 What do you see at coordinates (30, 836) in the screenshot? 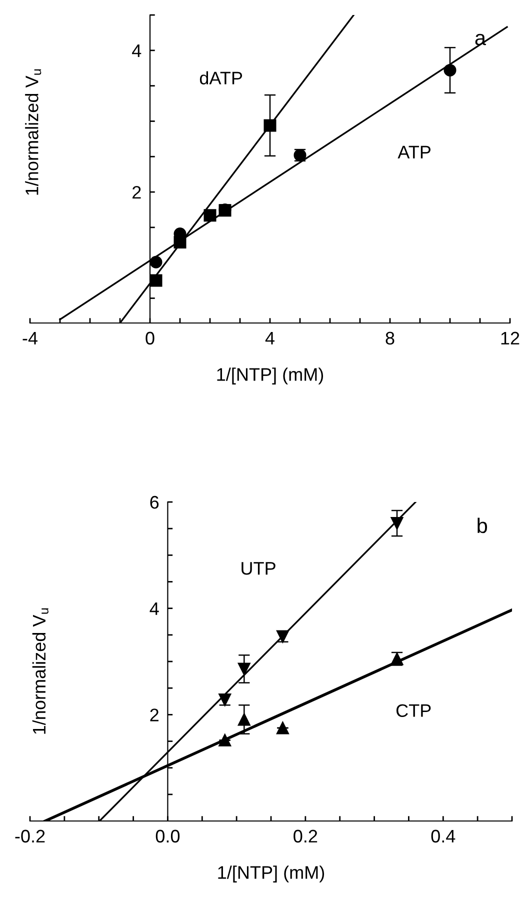
I see `x-tick-label: -0.2` at bounding box center [30, 836].